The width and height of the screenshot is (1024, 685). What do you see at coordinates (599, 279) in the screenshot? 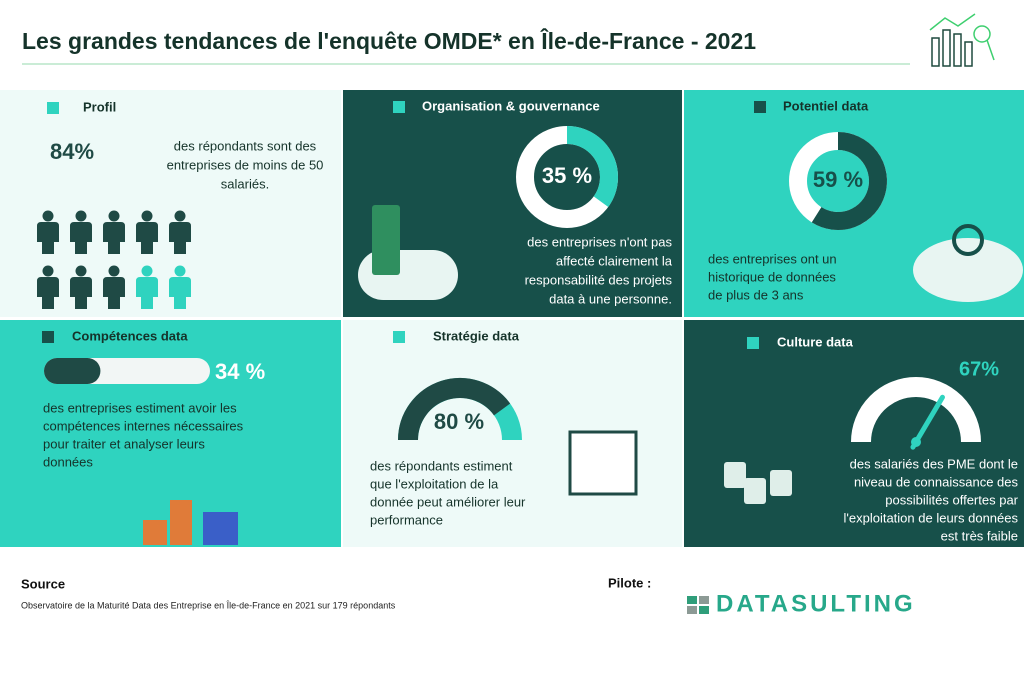
I see `stat-text: responsabilité des projets` at bounding box center [599, 279].